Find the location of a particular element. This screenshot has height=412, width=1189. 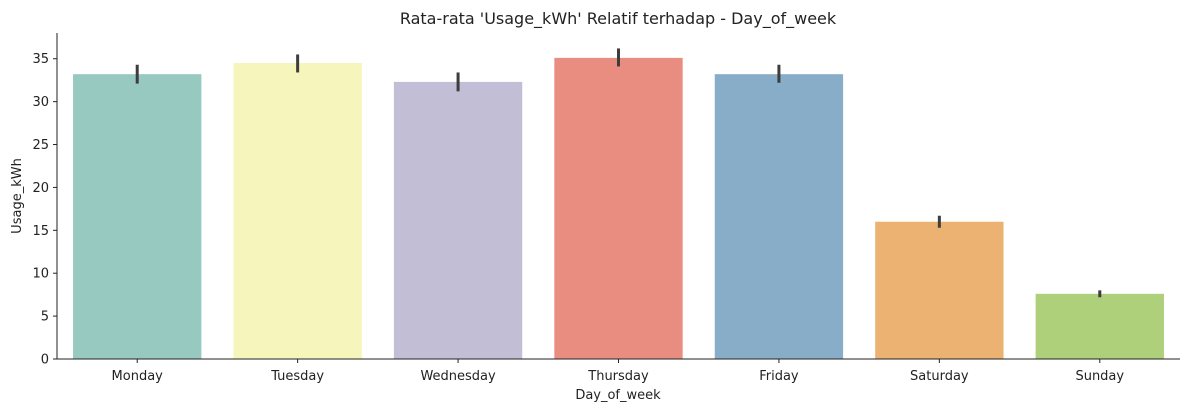

y-tick-label: 15 is located at coordinates (40, 231).